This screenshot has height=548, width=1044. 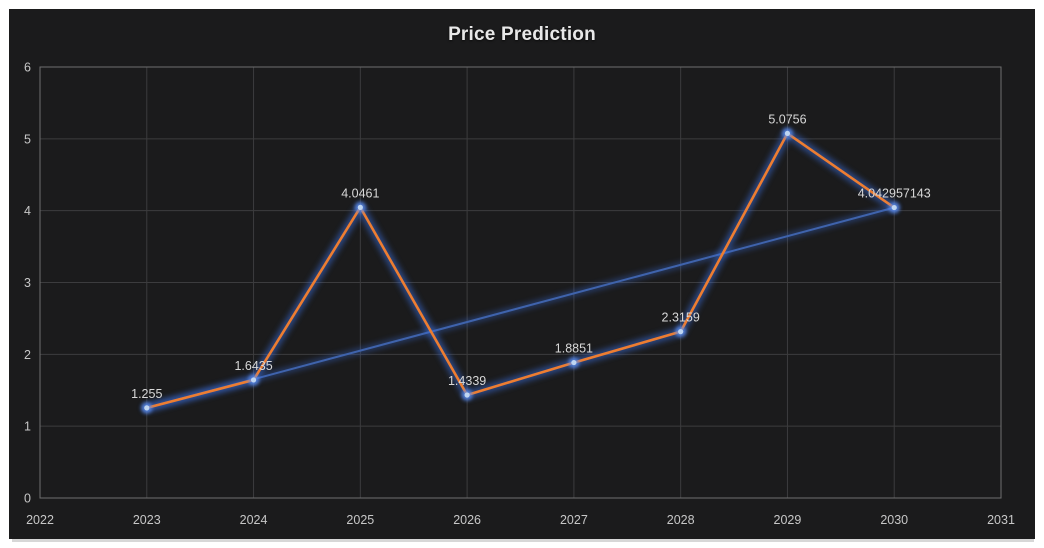 I want to click on x-tick-label: 2024, so click(x=254, y=520).